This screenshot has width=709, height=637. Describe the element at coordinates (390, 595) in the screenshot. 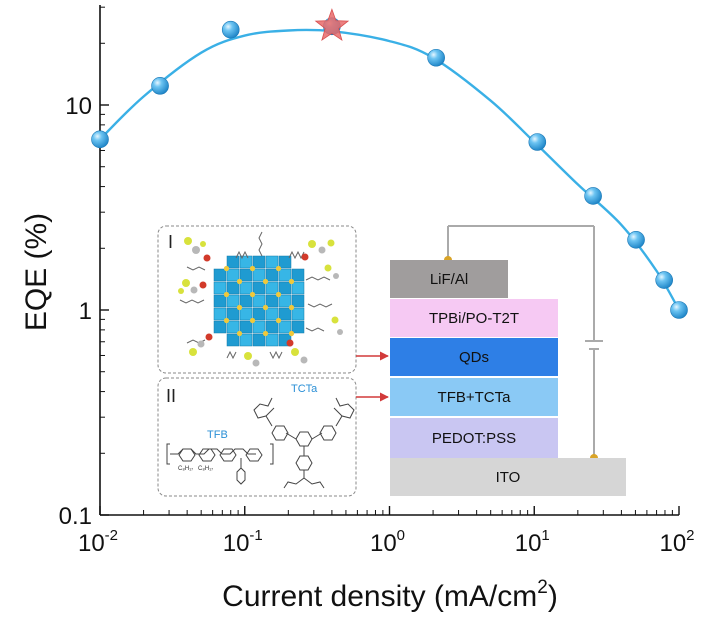

I see `x-axis-title: Current density (mA/cm2)` at that location.